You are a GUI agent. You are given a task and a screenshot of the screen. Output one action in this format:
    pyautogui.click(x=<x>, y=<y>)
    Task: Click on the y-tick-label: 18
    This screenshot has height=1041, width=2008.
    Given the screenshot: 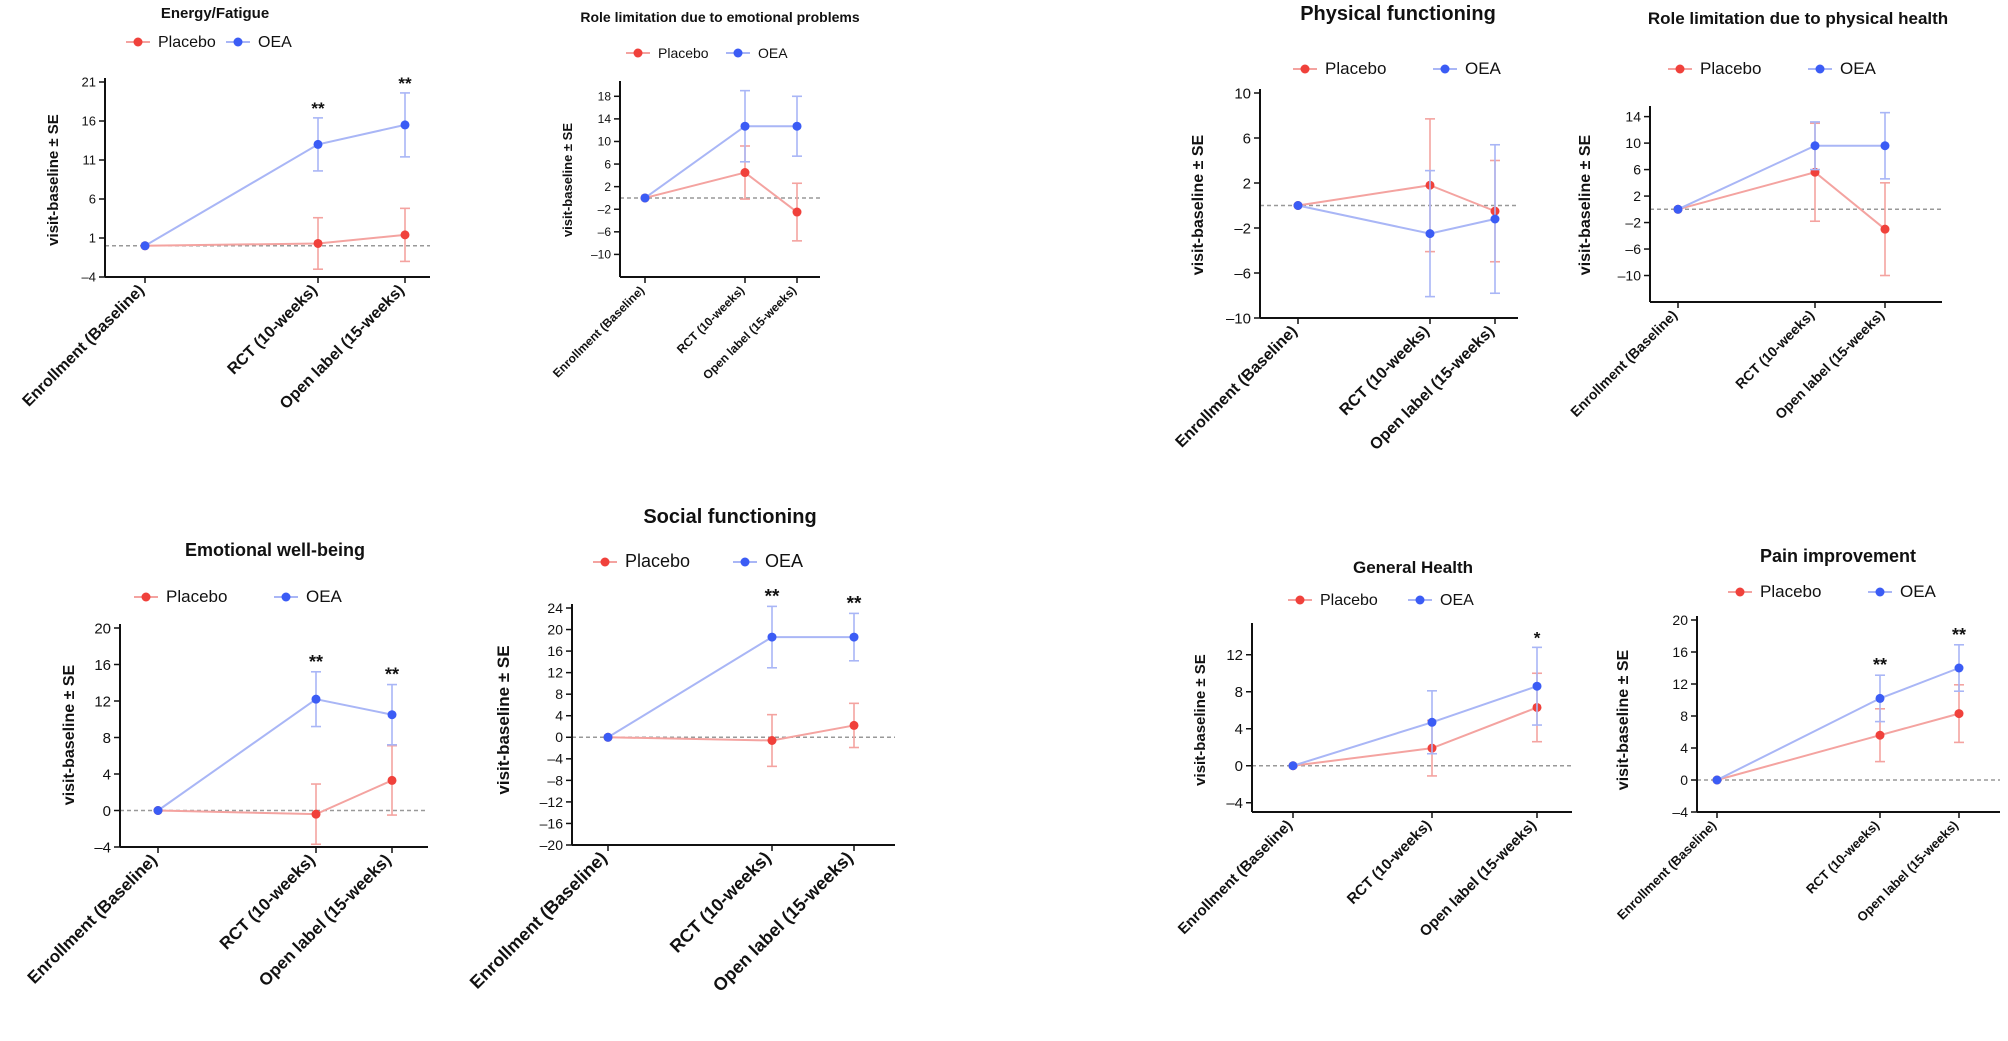 What is the action you would take?
    pyautogui.click(x=605, y=96)
    